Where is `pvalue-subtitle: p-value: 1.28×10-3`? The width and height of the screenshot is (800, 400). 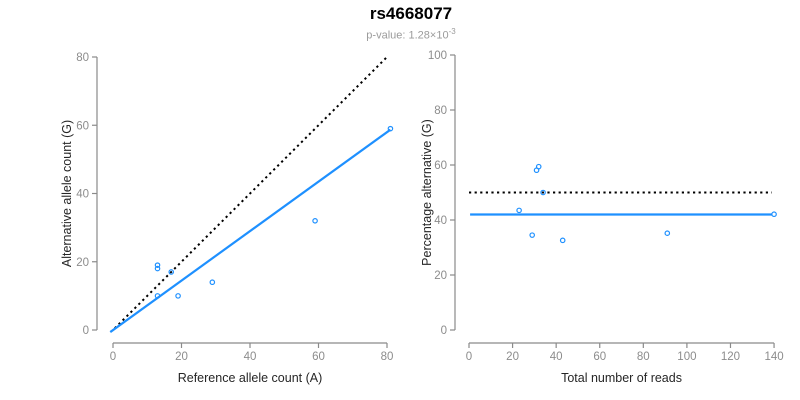
pvalue-subtitle: p-value: 1.28×10-3 is located at coordinates (405, 34).